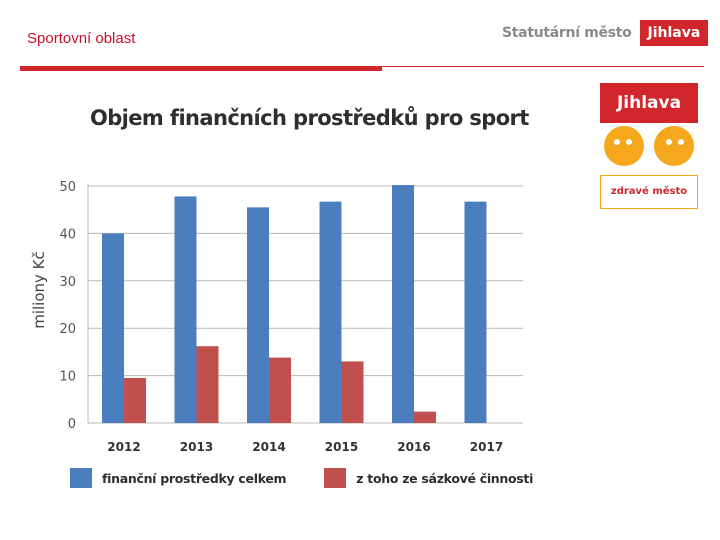 The width and height of the screenshot is (720, 540). What do you see at coordinates (445, 478) in the screenshot?
I see `legend-label-betting: z toho ze sázkové činnosti` at bounding box center [445, 478].